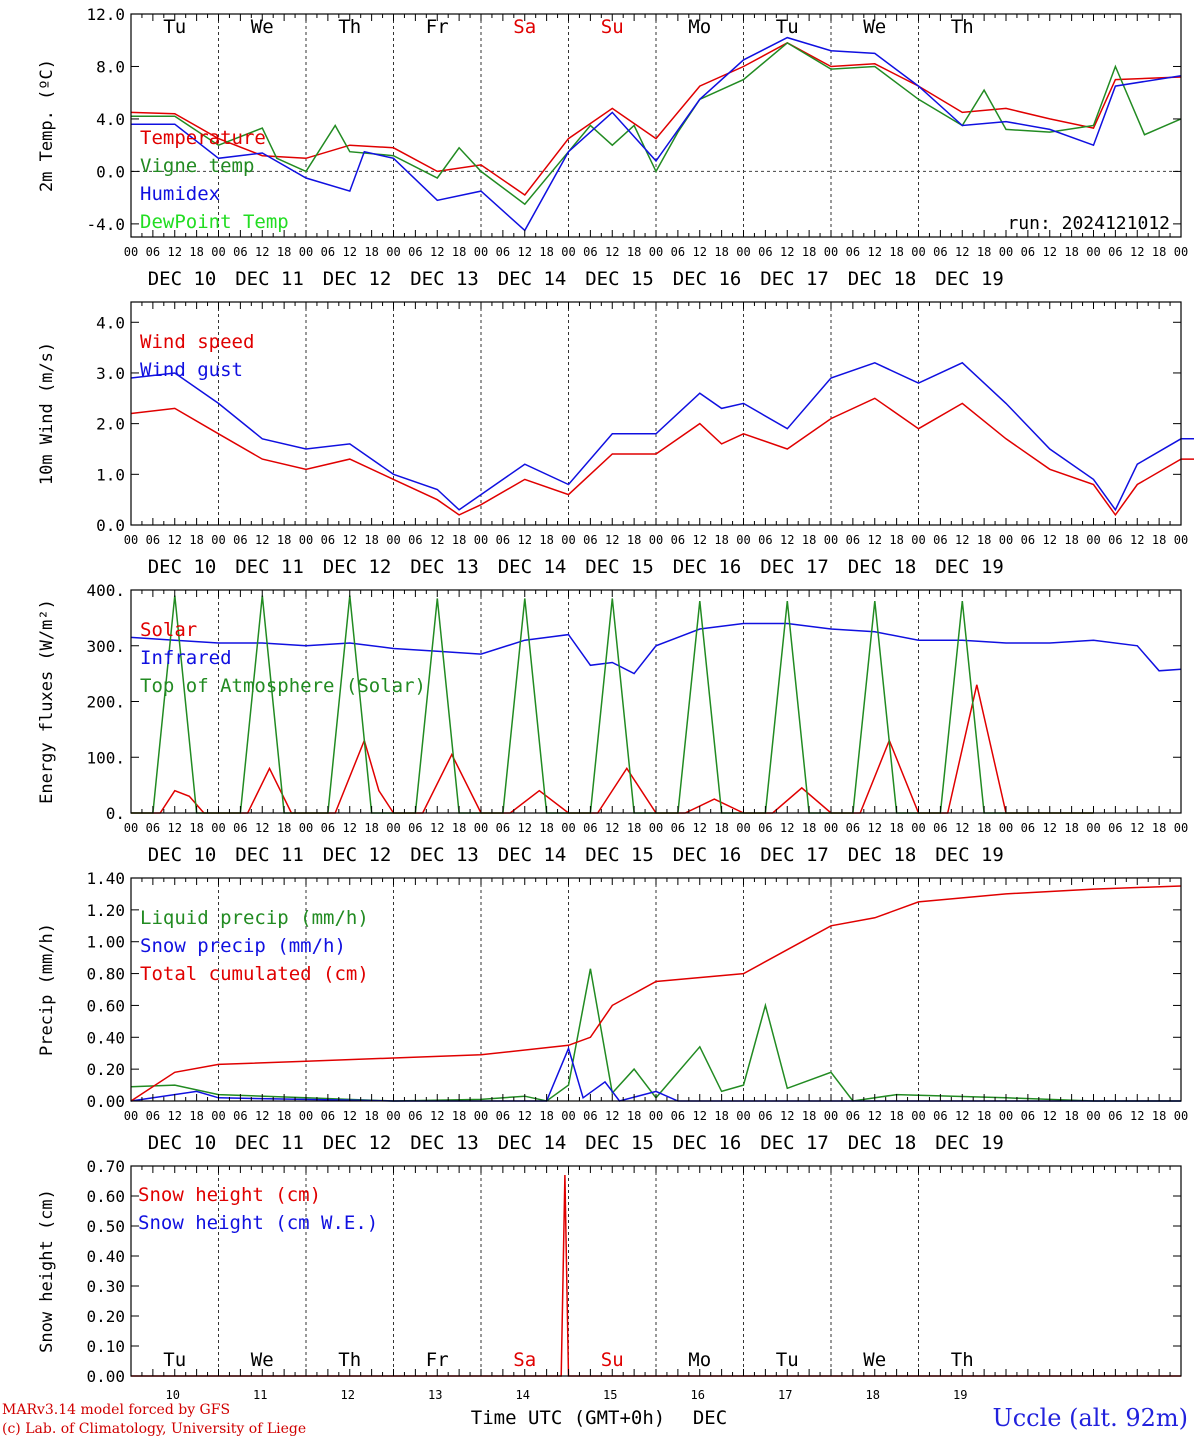  Describe the element at coordinates (47, 701) in the screenshot. I see `y-axis-label: Energy fluxes (W/m²)` at that location.